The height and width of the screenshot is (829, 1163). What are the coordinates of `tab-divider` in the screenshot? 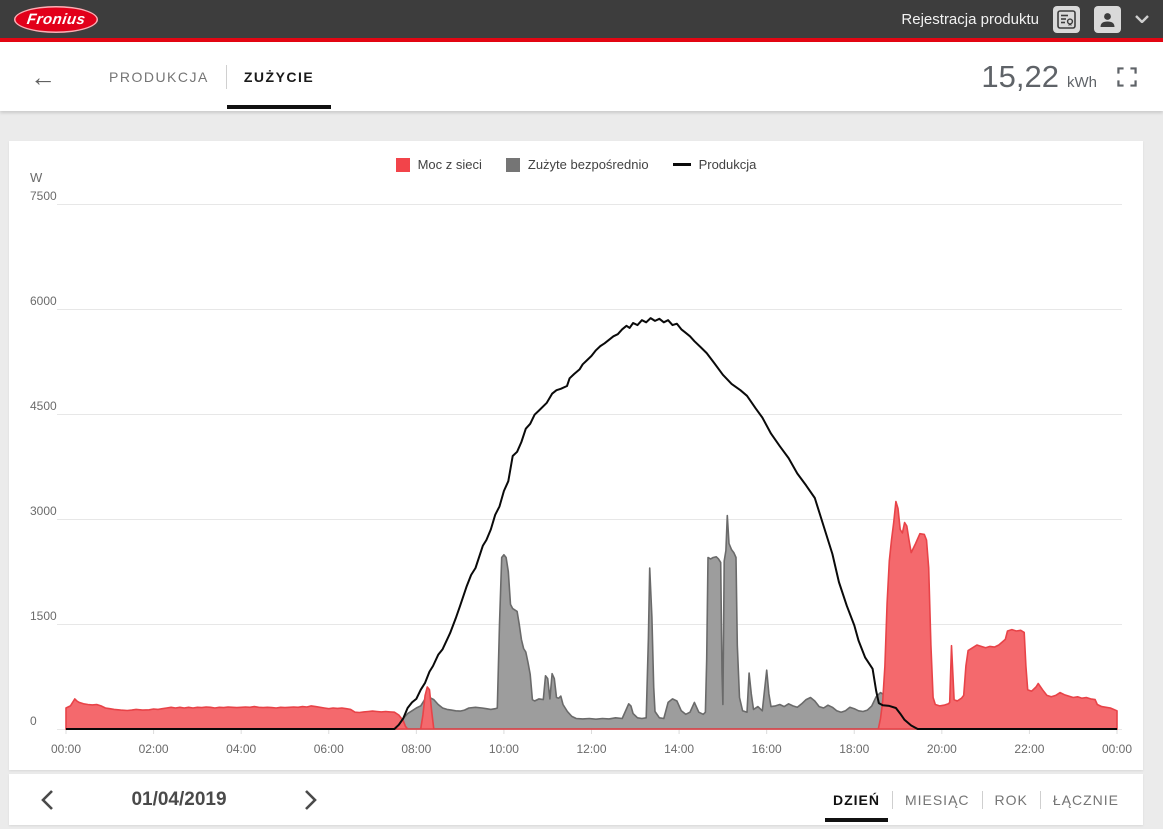 It's located at (226, 76).